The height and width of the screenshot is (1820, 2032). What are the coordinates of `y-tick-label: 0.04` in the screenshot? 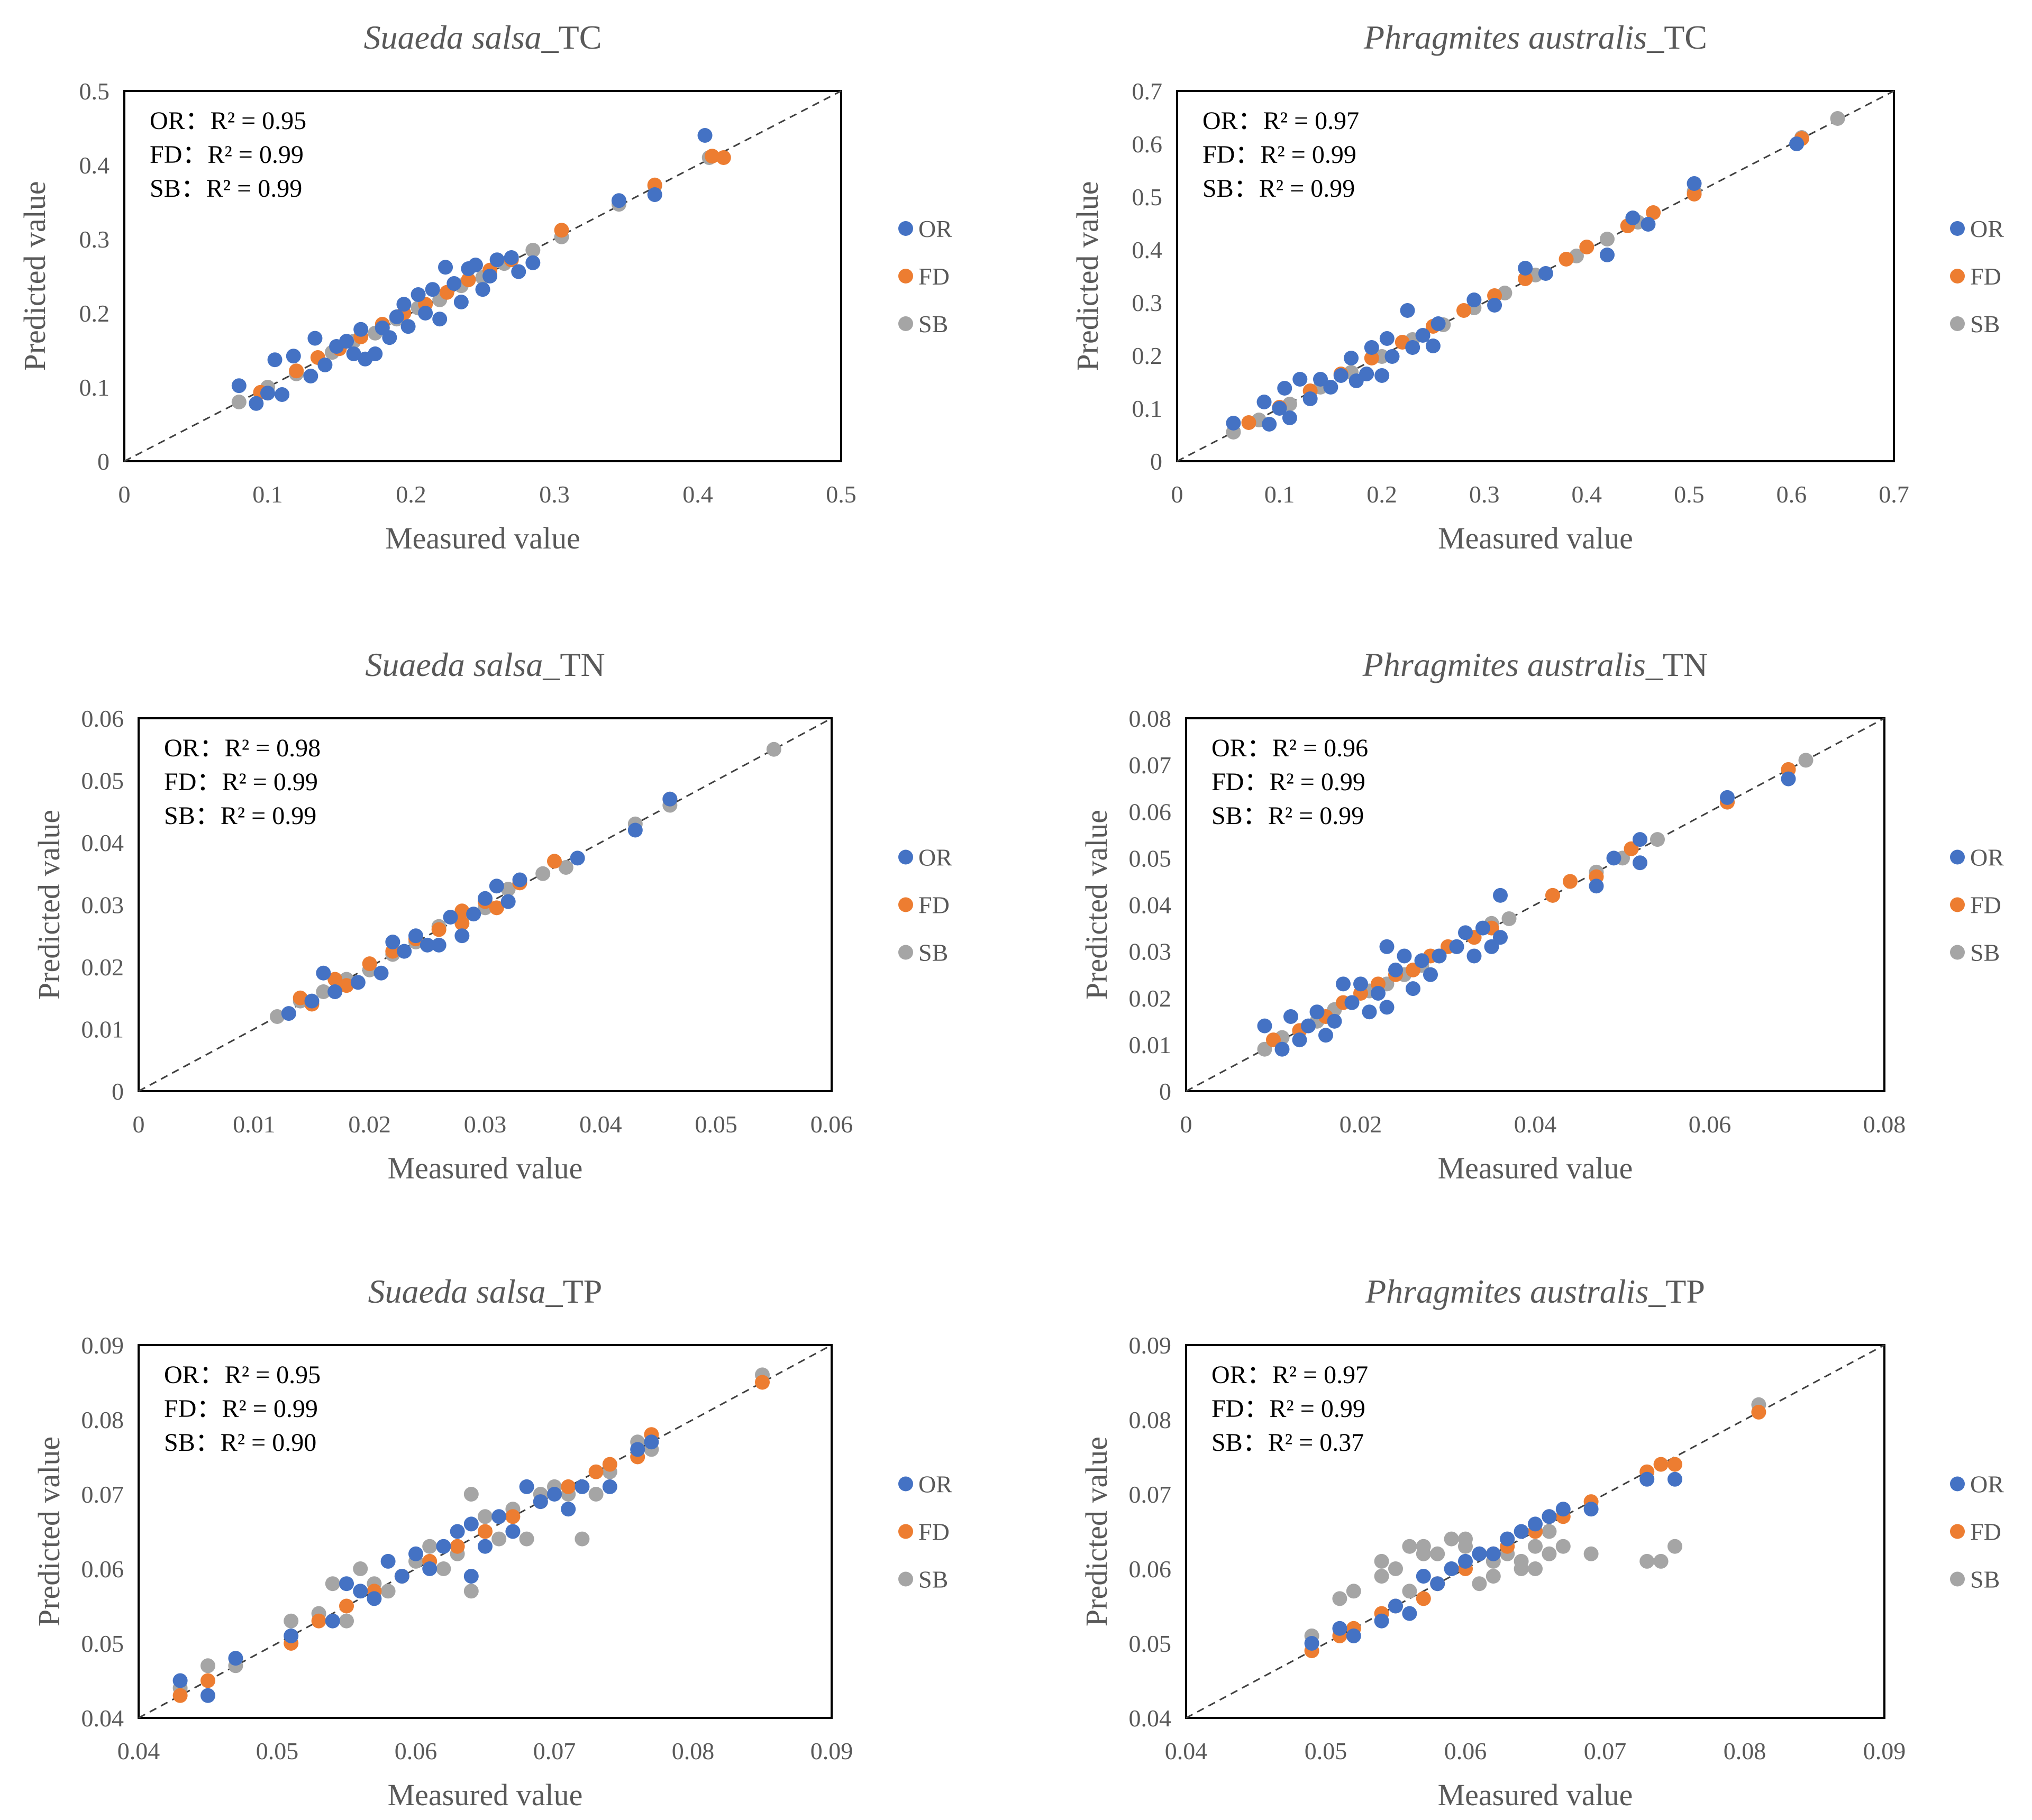 It's located at (1151, 905).